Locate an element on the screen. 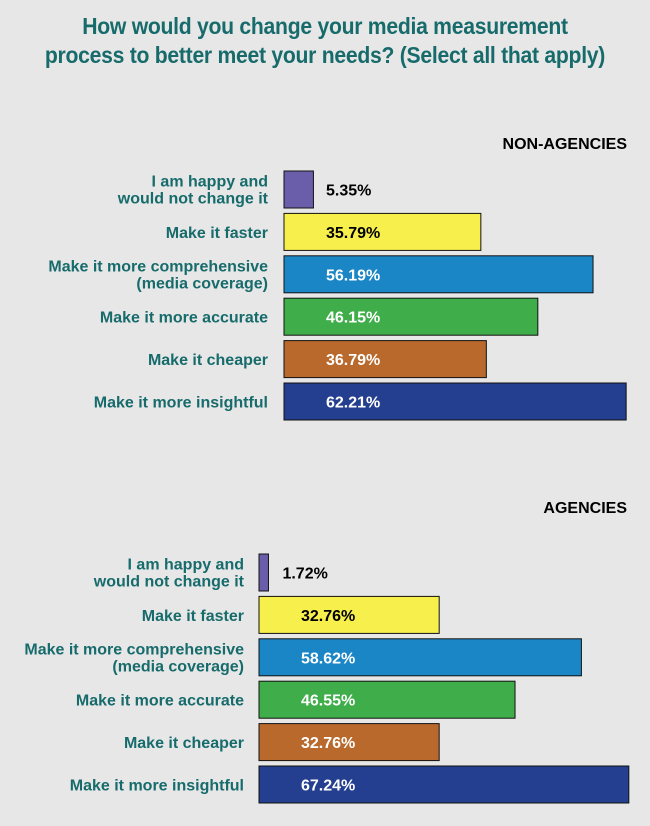  non-agencies-category-label: would not change it is located at coordinates (193, 199).